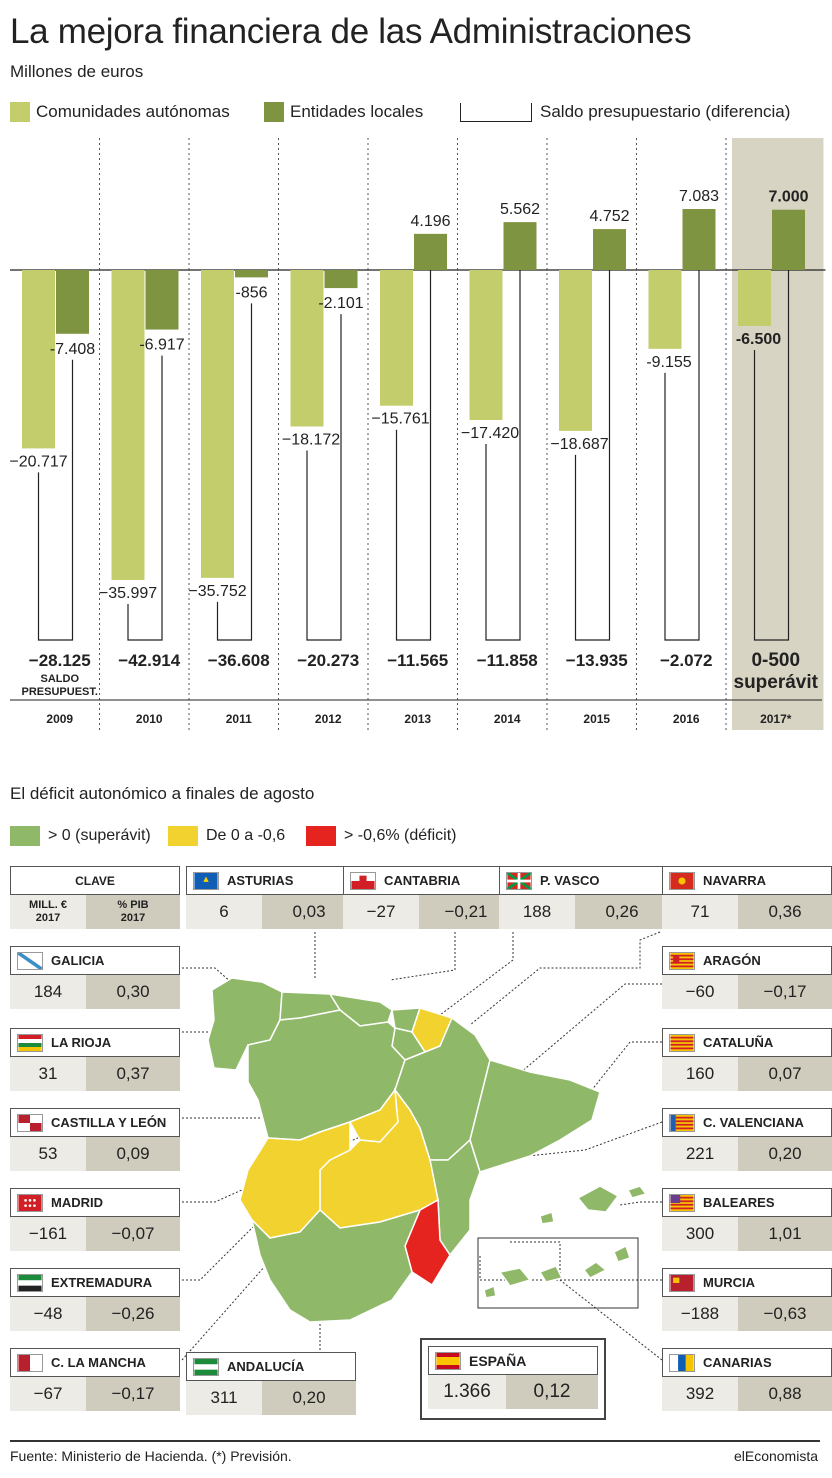  I want to click on region-card-body: −67 −0,17, so click(95, 1393).